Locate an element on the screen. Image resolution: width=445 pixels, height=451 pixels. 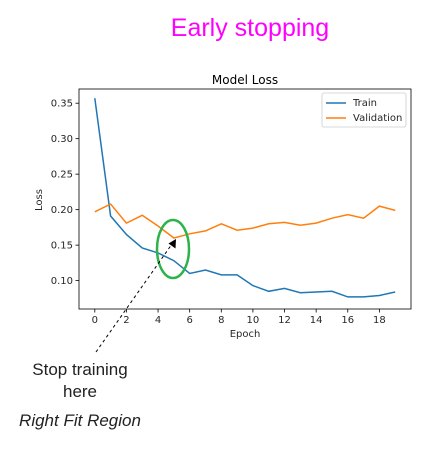
x-tick-label: 18 is located at coordinates (379, 320).